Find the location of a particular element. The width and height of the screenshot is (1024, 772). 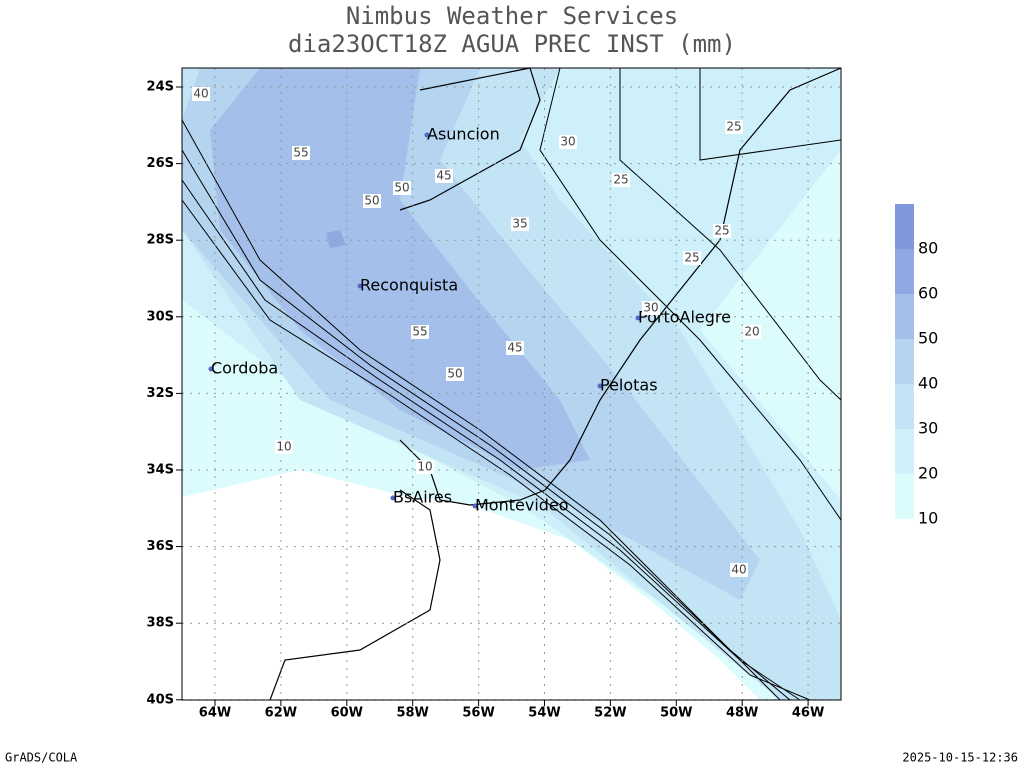

lat-tick-label: 28S is located at coordinates (160, 240).